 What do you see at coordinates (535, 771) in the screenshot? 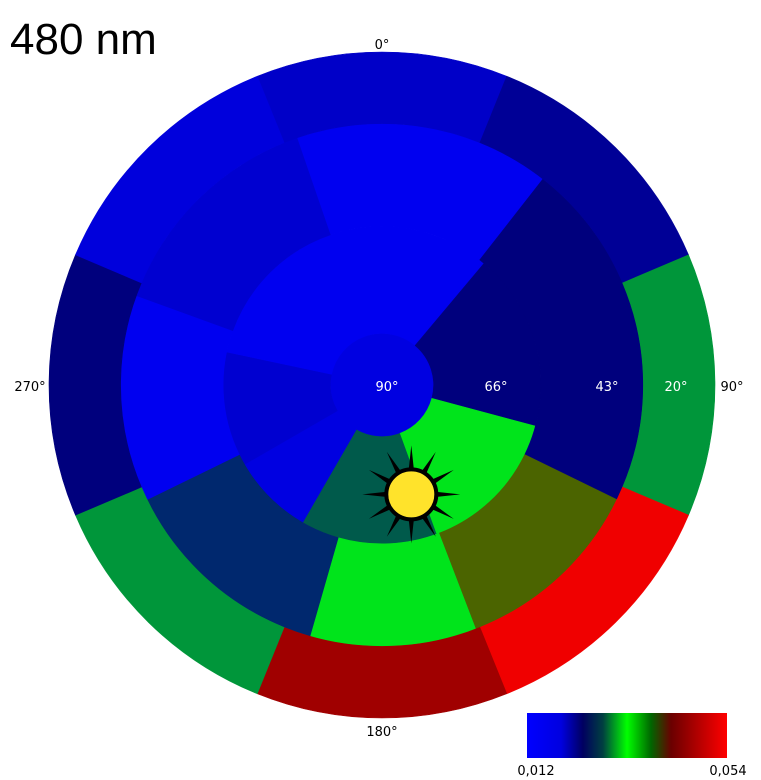
I see `colorbar-min-label: 0,012` at bounding box center [535, 771].